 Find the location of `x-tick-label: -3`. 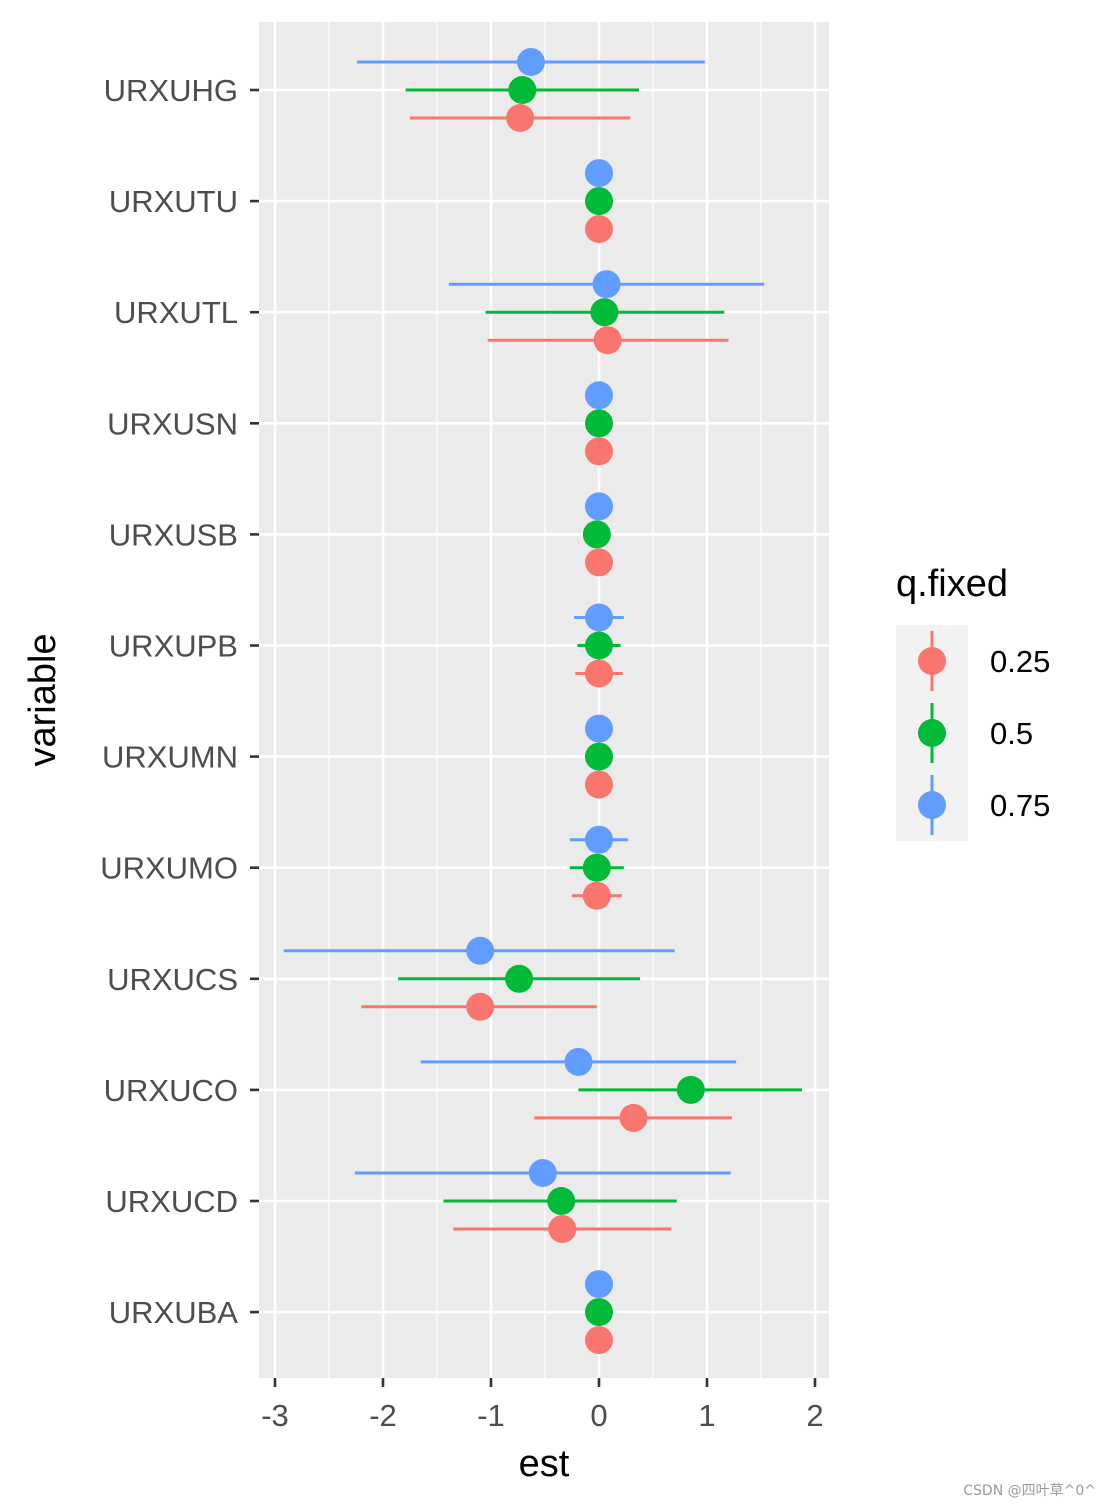

x-tick-label: -3 is located at coordinates (275, 1415).